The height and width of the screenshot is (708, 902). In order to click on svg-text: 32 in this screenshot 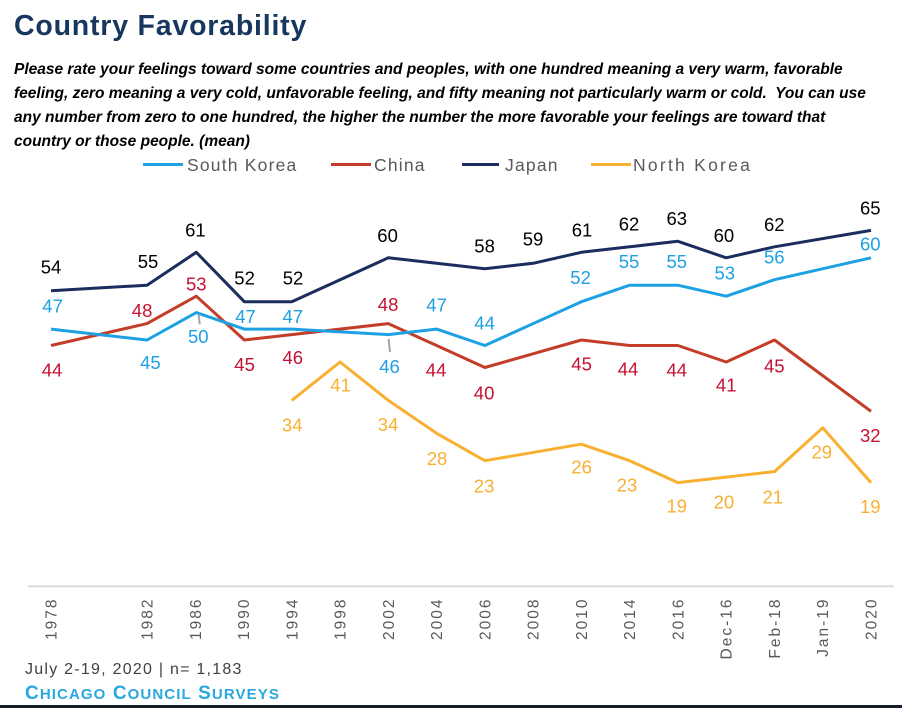, I will do `click(870, 435)`.